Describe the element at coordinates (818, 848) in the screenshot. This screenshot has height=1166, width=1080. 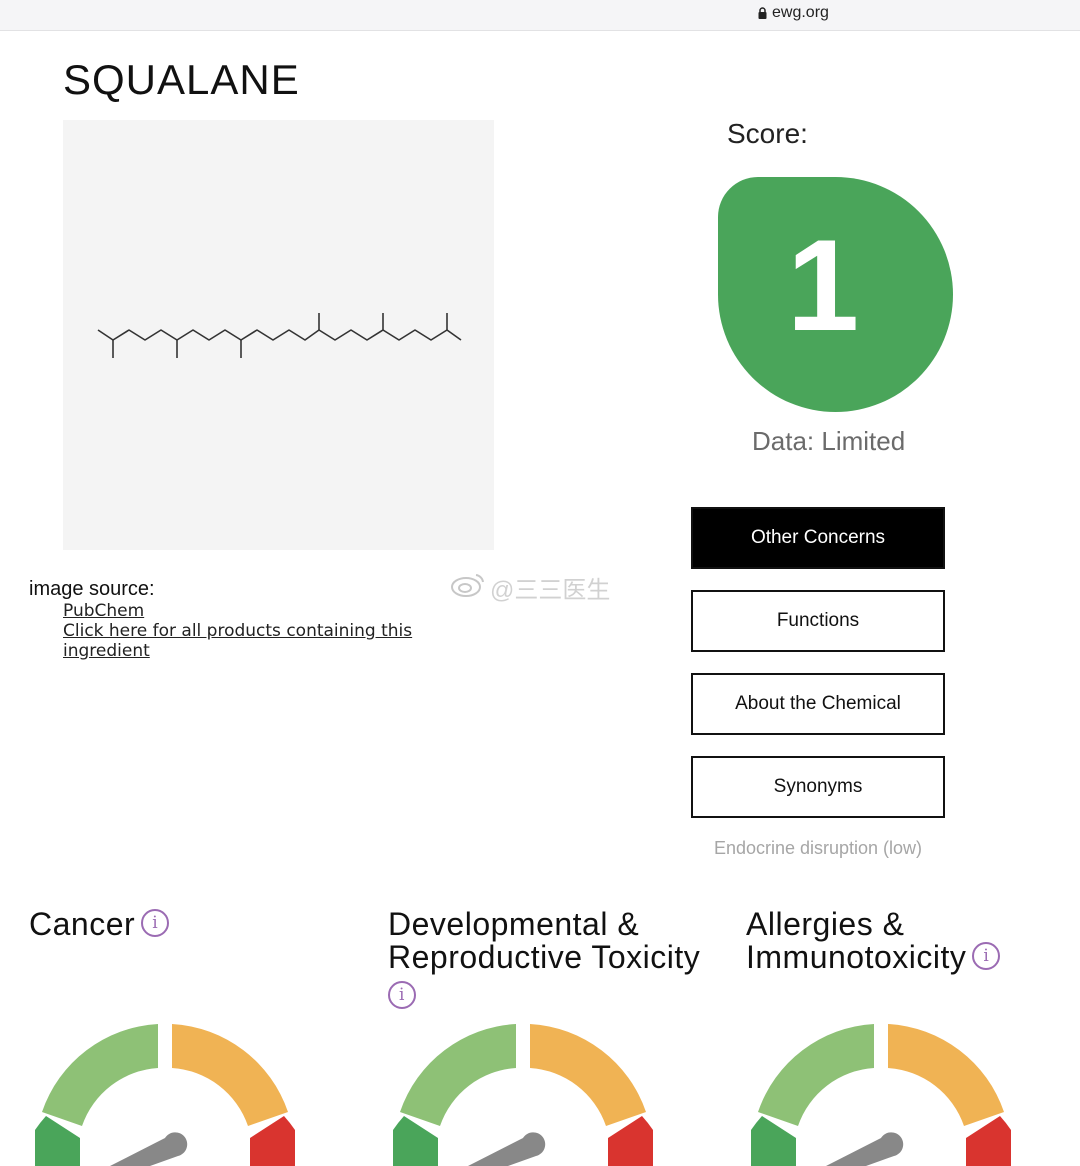
I see `other-concerns-text: Endocrine disruption (low)` at that location.